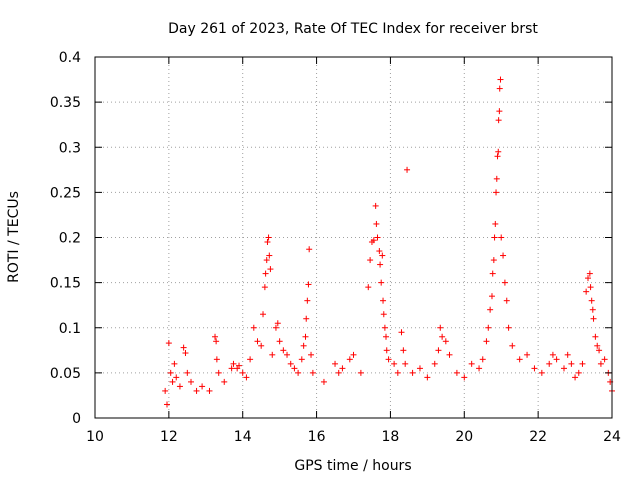 The width and height of the screenshot is (640, 485). I want to click on y-tick-label: 0.05, so click(65, 374).